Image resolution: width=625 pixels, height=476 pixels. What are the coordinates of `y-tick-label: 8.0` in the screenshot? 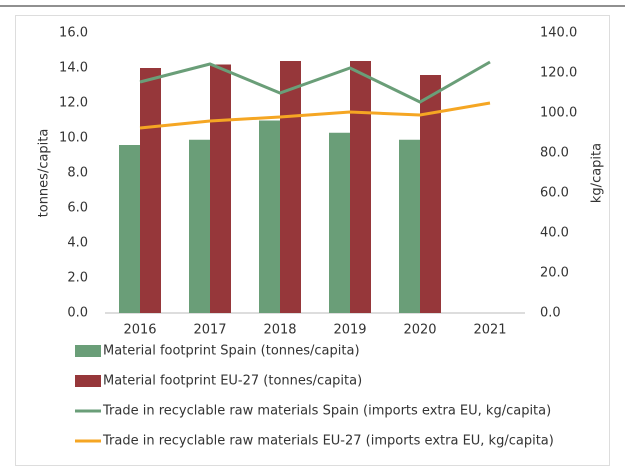 It's located at (77, 173).